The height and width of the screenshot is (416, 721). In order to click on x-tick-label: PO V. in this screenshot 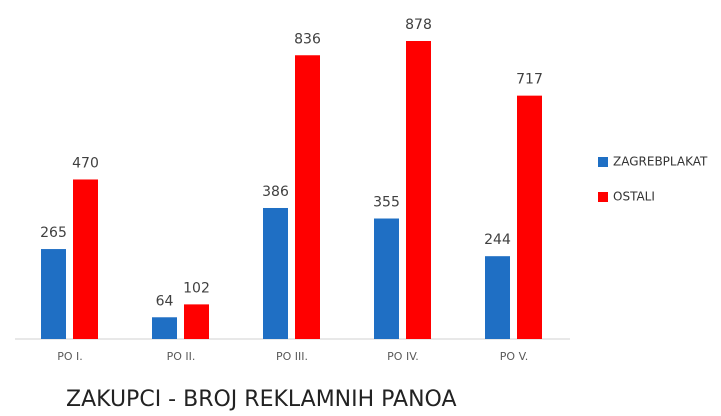, I will do `click(514, 356)`.